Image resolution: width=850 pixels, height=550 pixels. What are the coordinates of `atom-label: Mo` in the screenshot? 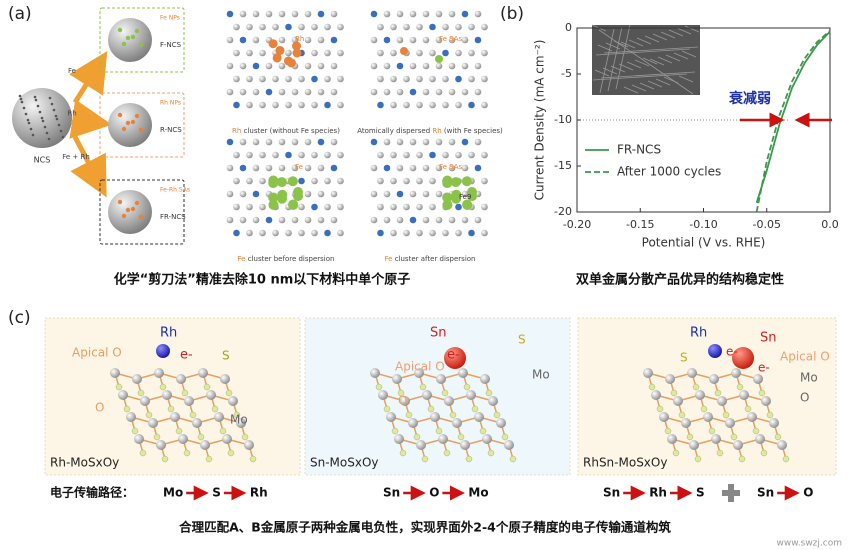 It's located at (541, 375).